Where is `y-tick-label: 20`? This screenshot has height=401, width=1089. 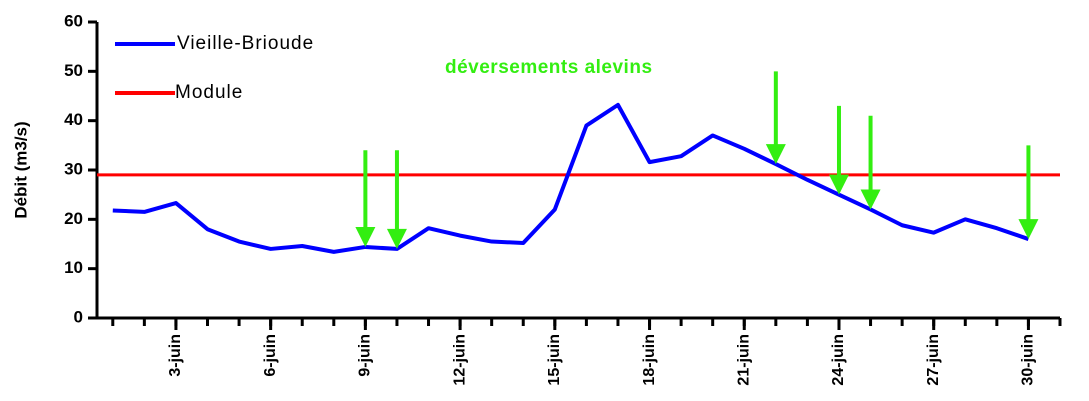 y-tick-label: 20 is located at coordinates (73, 218).